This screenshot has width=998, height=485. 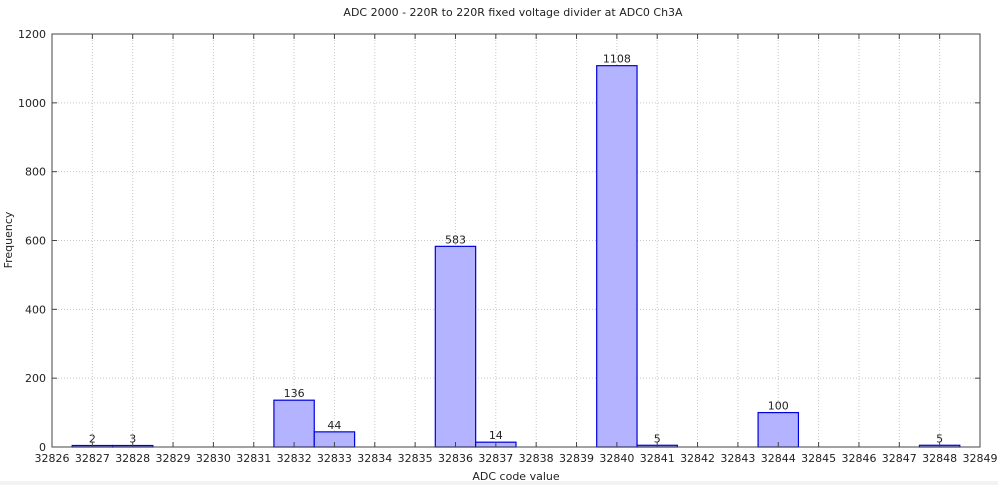 I want to click on x-tick-label: 32831, so click(x=253, y=458).